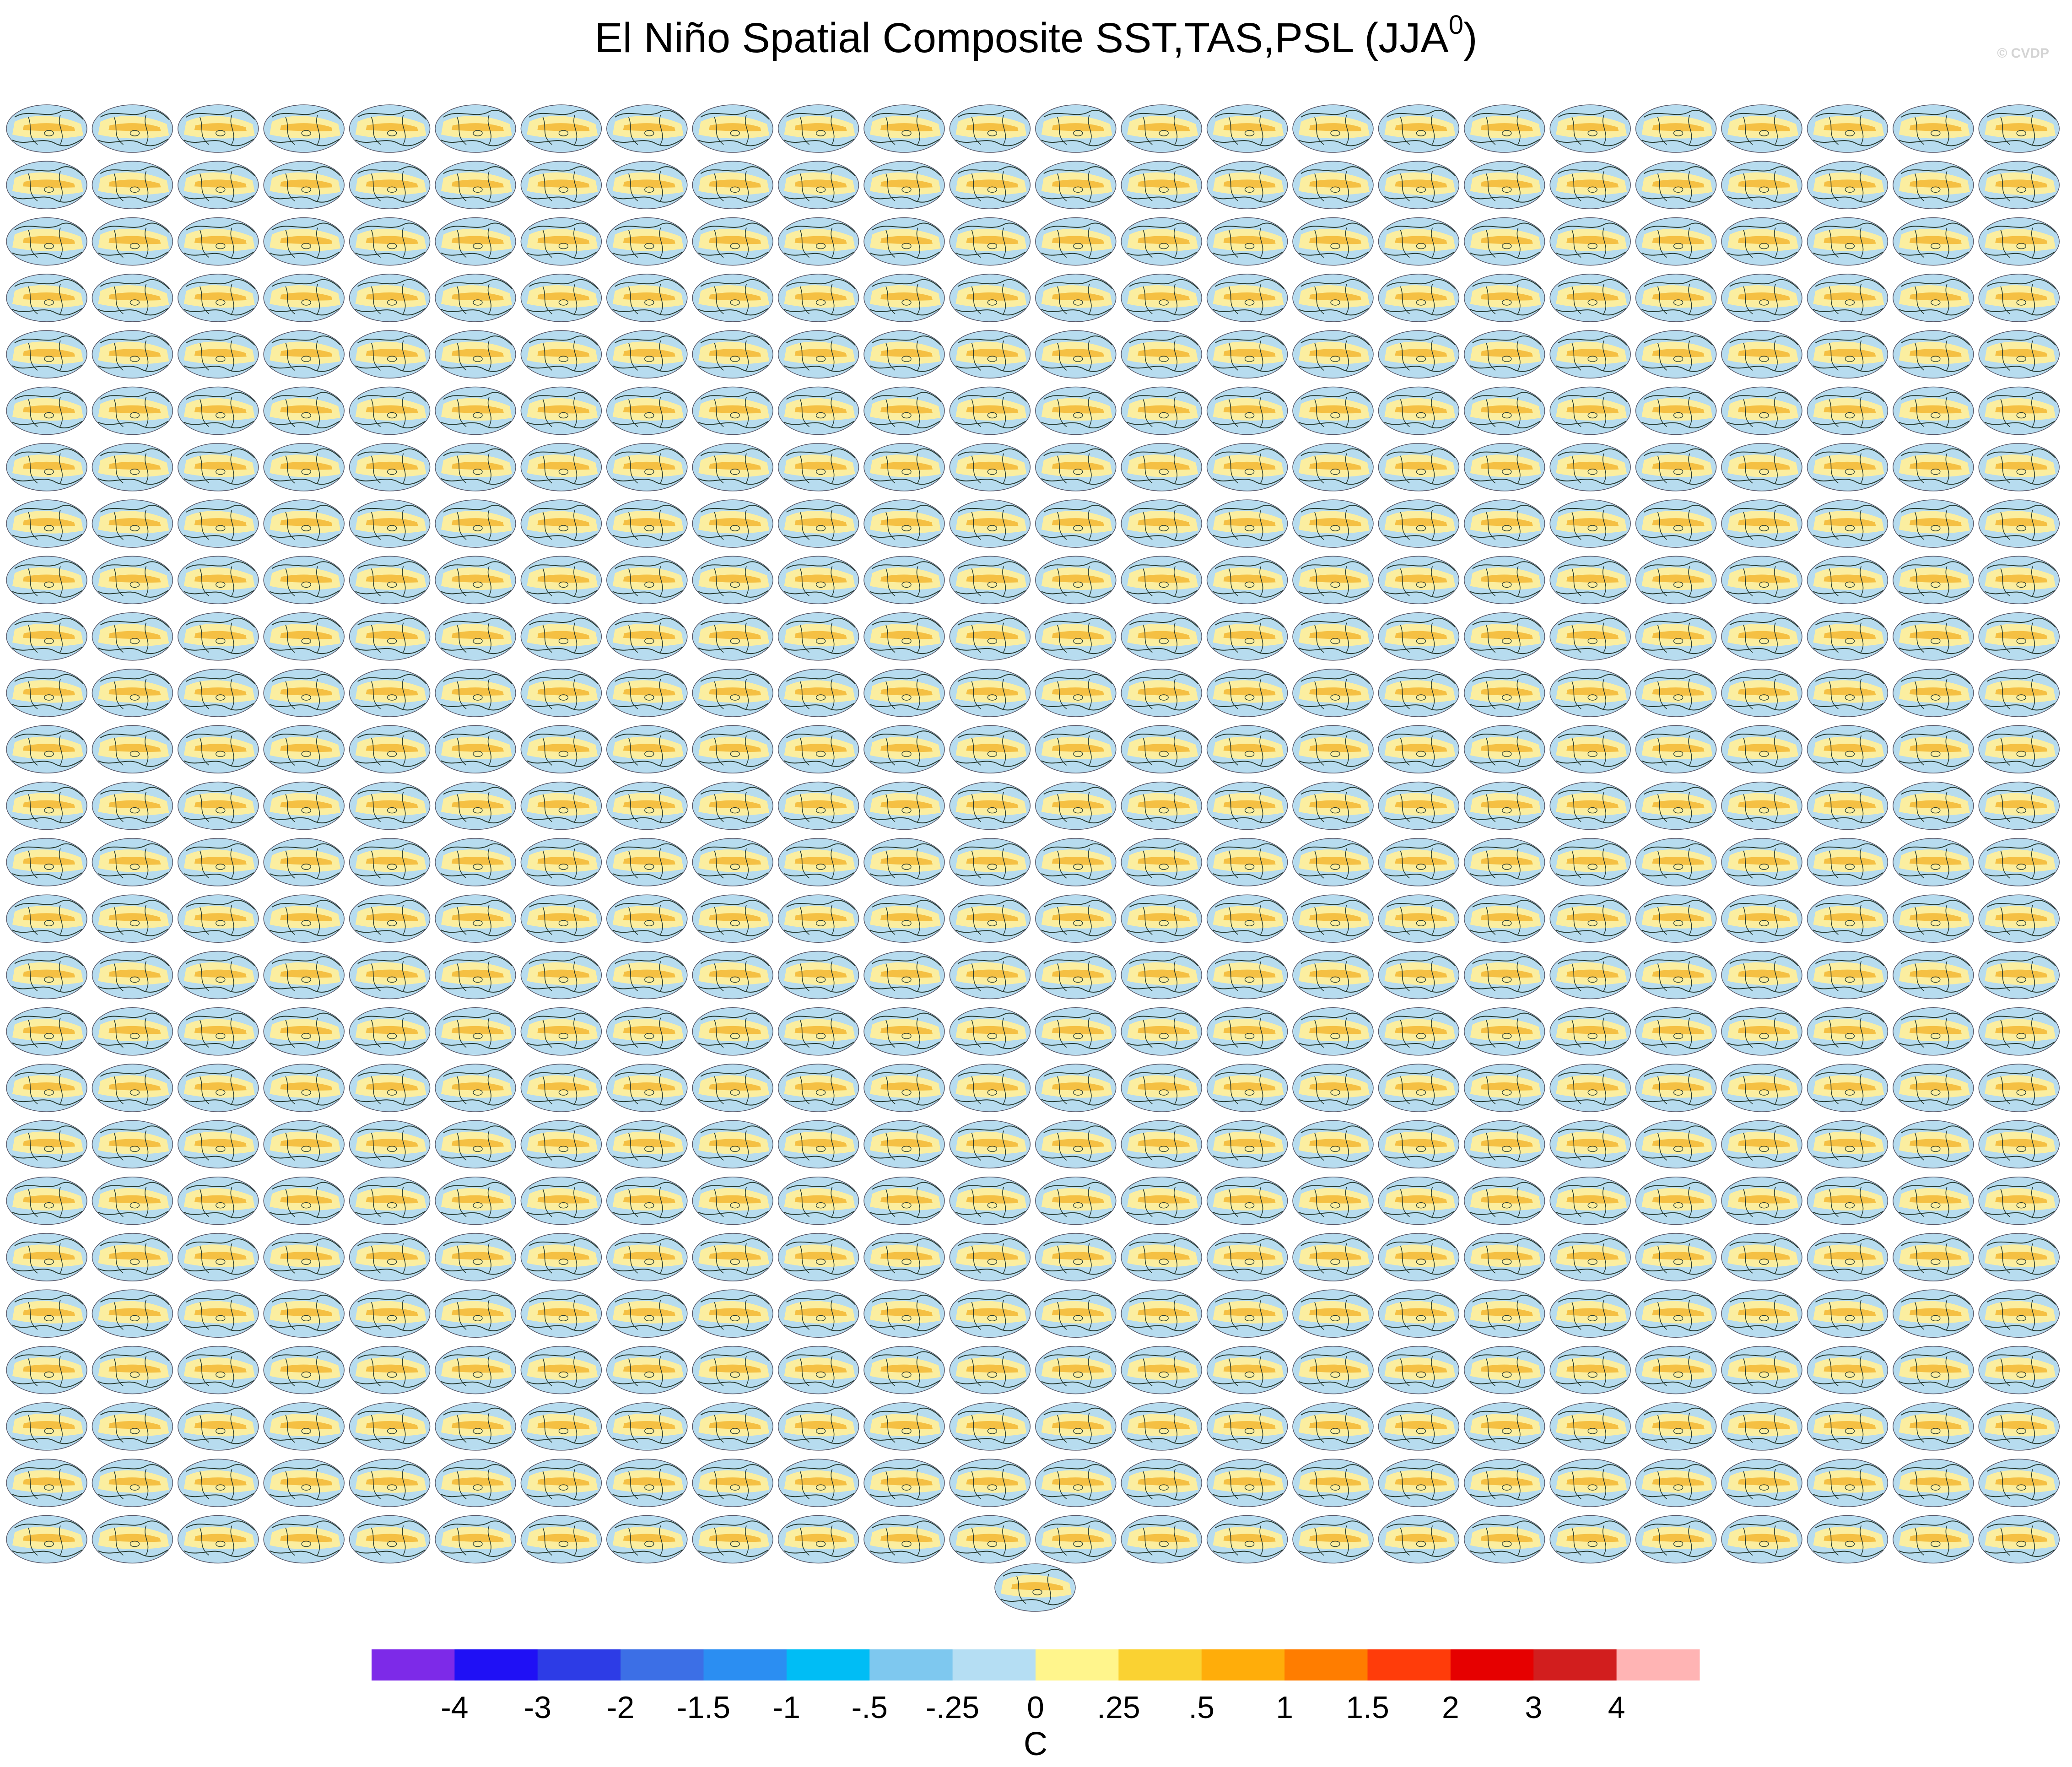 The height and width of the screenshot is (1767, 2072). What do you see at coordinates (786, 1707) in the screenshot?
I see `colorbar-tick-label: -1` at bounding box center [786, 1707].